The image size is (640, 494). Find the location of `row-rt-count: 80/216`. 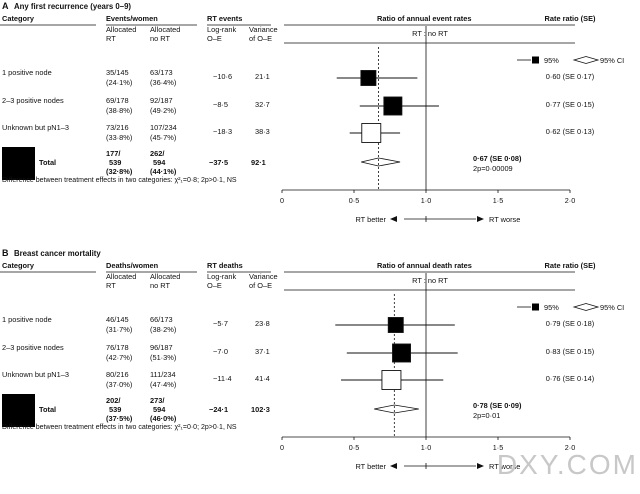

row-rt-count: 80/216 is located at coordinates (117, 374).